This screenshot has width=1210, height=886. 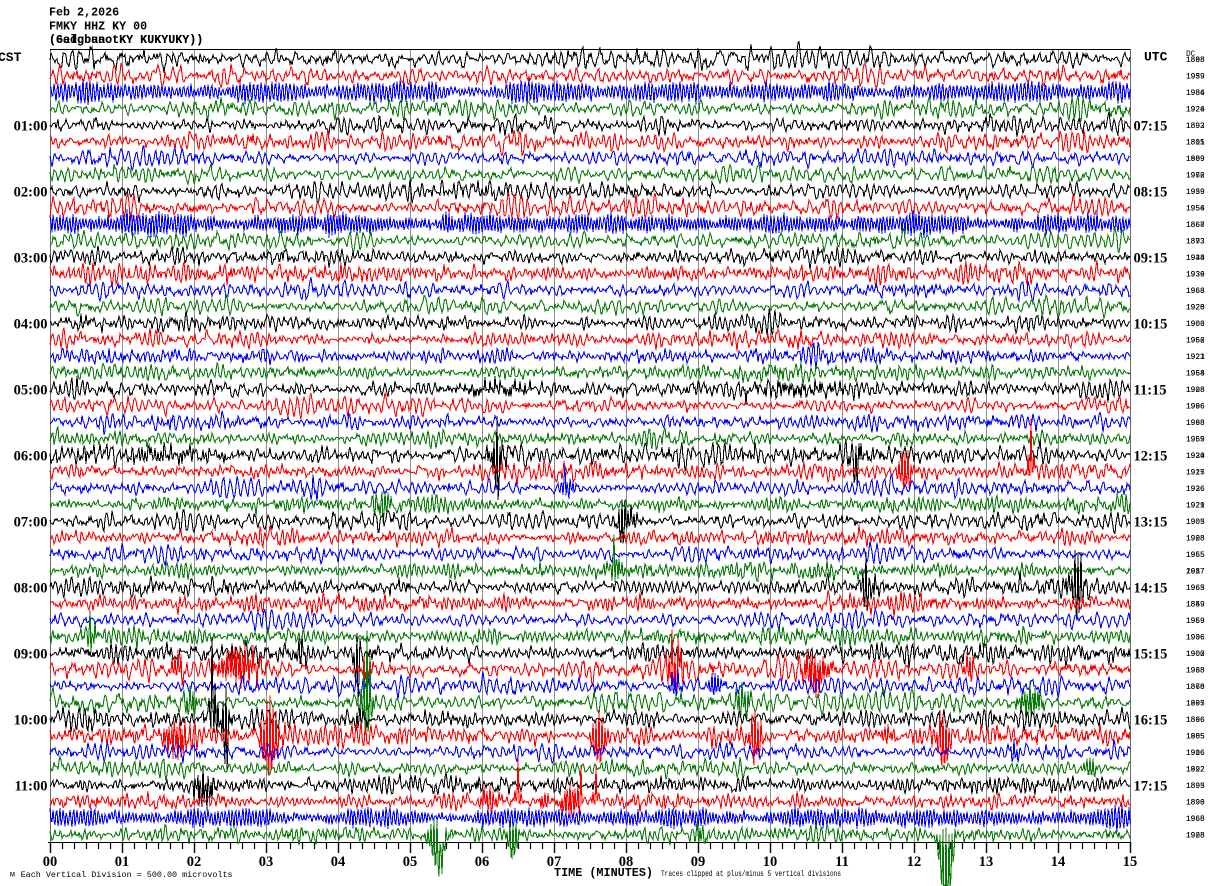 I want to click on svg-text: 1930, so click(x=1195, y=457).